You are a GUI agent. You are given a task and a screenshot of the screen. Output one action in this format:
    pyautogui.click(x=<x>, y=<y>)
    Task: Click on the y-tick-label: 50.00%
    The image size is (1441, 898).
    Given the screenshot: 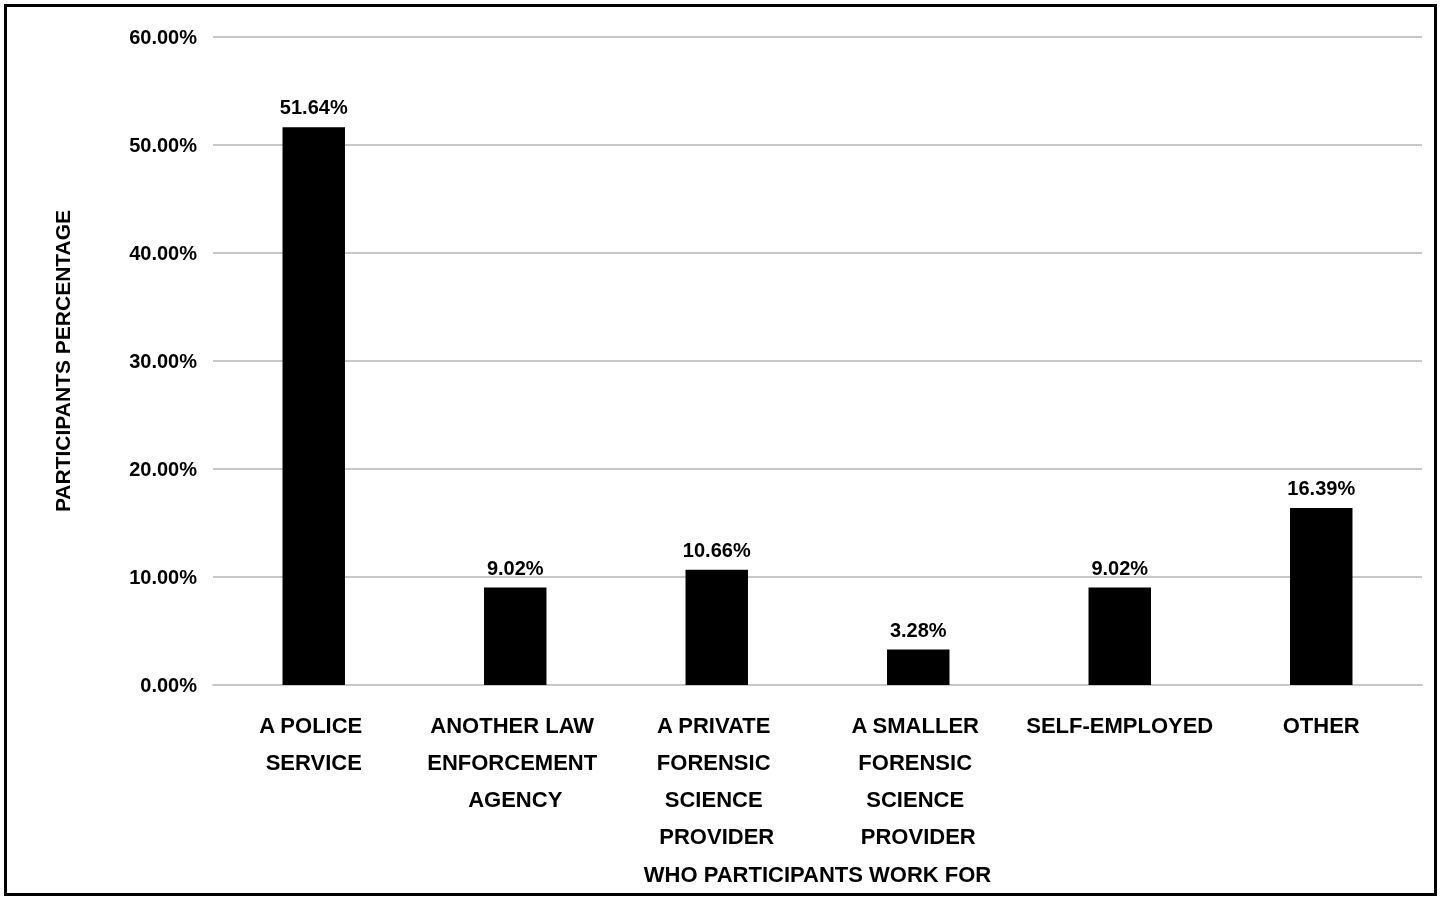 What is the action you would take?
    pyautogui.click(x=163, y=145)
    